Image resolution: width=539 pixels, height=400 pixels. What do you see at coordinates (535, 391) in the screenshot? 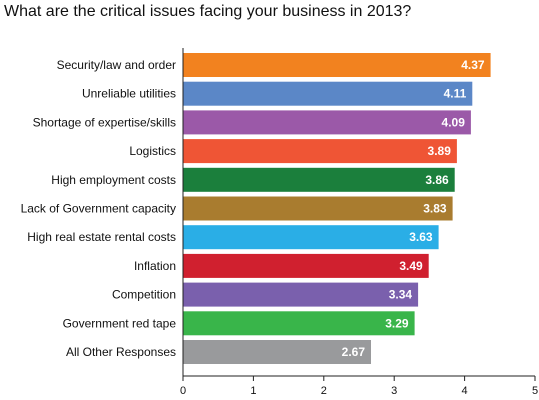
I see `x-tick-label: 5` at bounding box center [535, 391].